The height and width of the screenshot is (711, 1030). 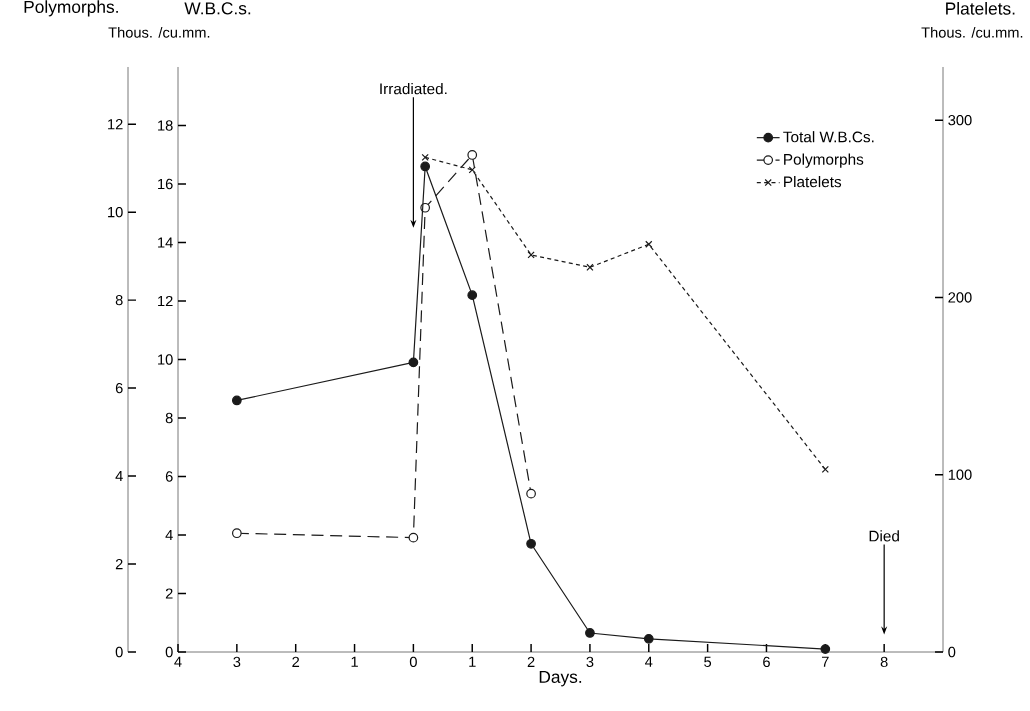 What do you see at coordinates (169, 652) in the screenshot?
I see `y-tick-label: 0` at bounding box center [169, 652].